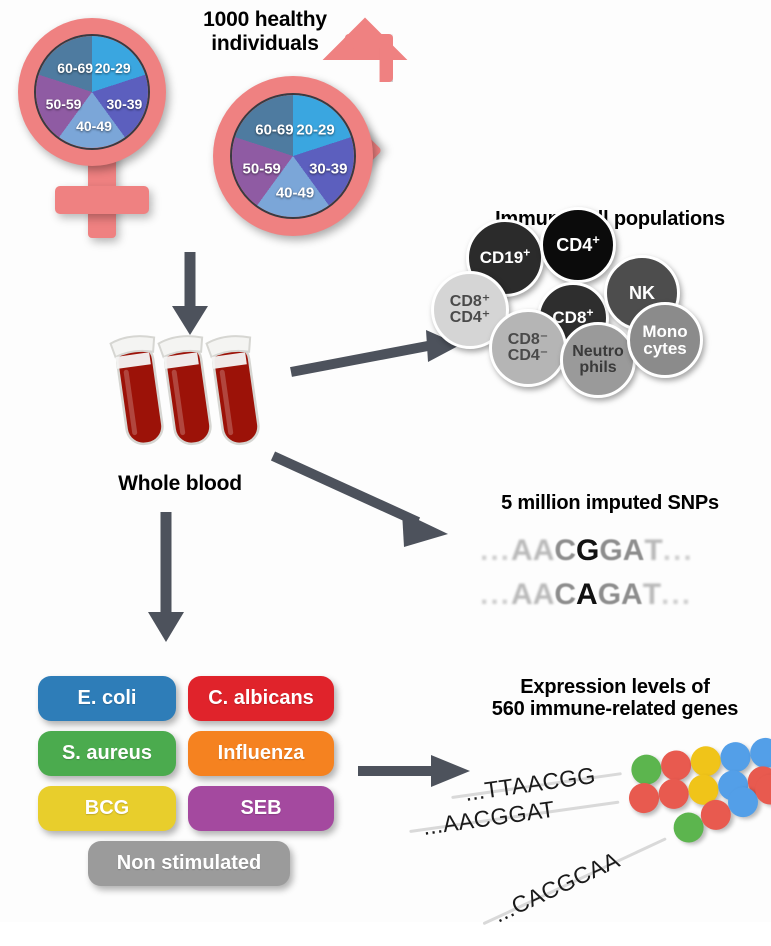 This screenshot has height=946, width=771. I want to click on male-gender-symbol: 20-29 30-39 40-49 50-59 60-69, so click(315, 133).